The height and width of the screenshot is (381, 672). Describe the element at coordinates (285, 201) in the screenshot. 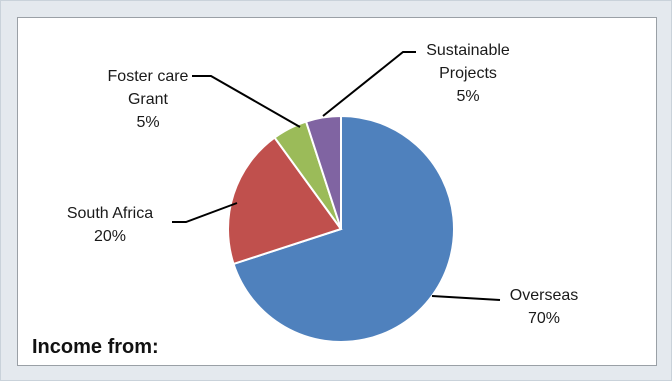

I see `pie-slice-south-africa` at that location.